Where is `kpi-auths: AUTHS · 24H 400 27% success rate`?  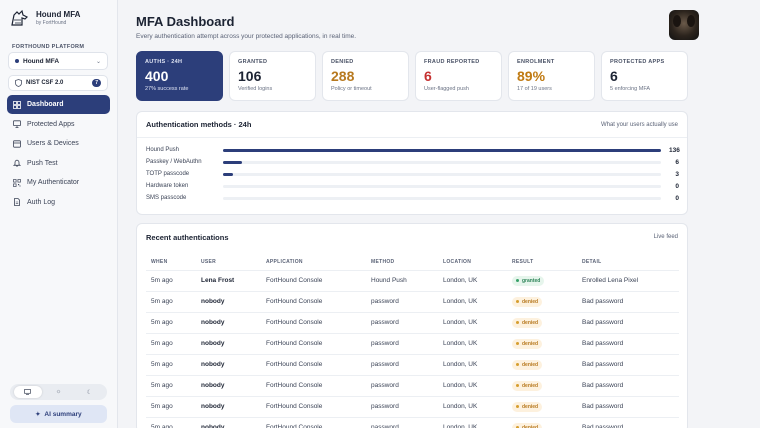 kpi-auths: AUTHS · 24H 400 27% success rate is located at coordinates (179, 76).